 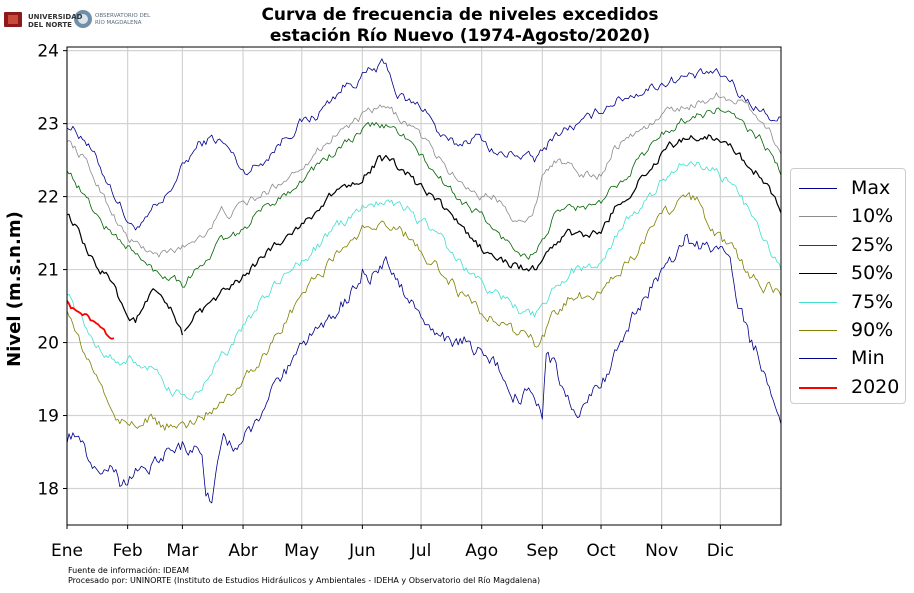 I want to click on series-line-2020, so click(x=90, y=320).